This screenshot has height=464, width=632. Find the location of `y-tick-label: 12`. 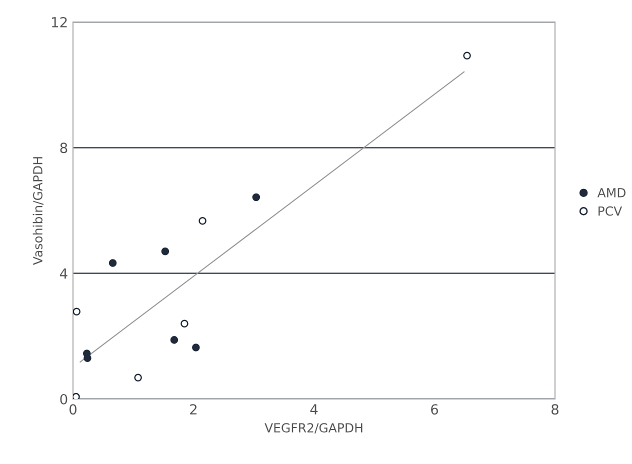

y-tick-label: 12 is located at coordinates (59, 22).